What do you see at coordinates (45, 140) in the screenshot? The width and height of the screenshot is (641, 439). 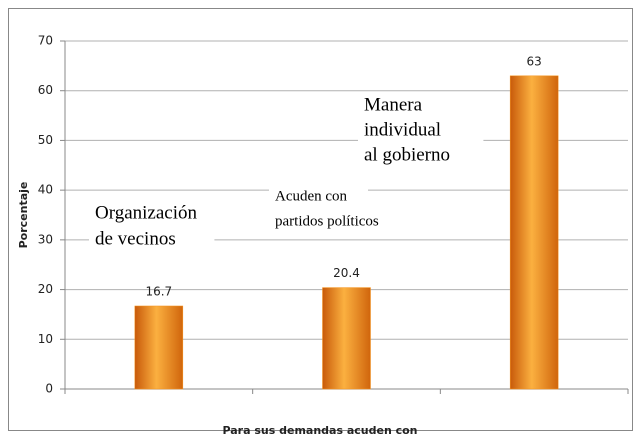 I see `y-tick-label: 50` at bounding box center [45, 140].